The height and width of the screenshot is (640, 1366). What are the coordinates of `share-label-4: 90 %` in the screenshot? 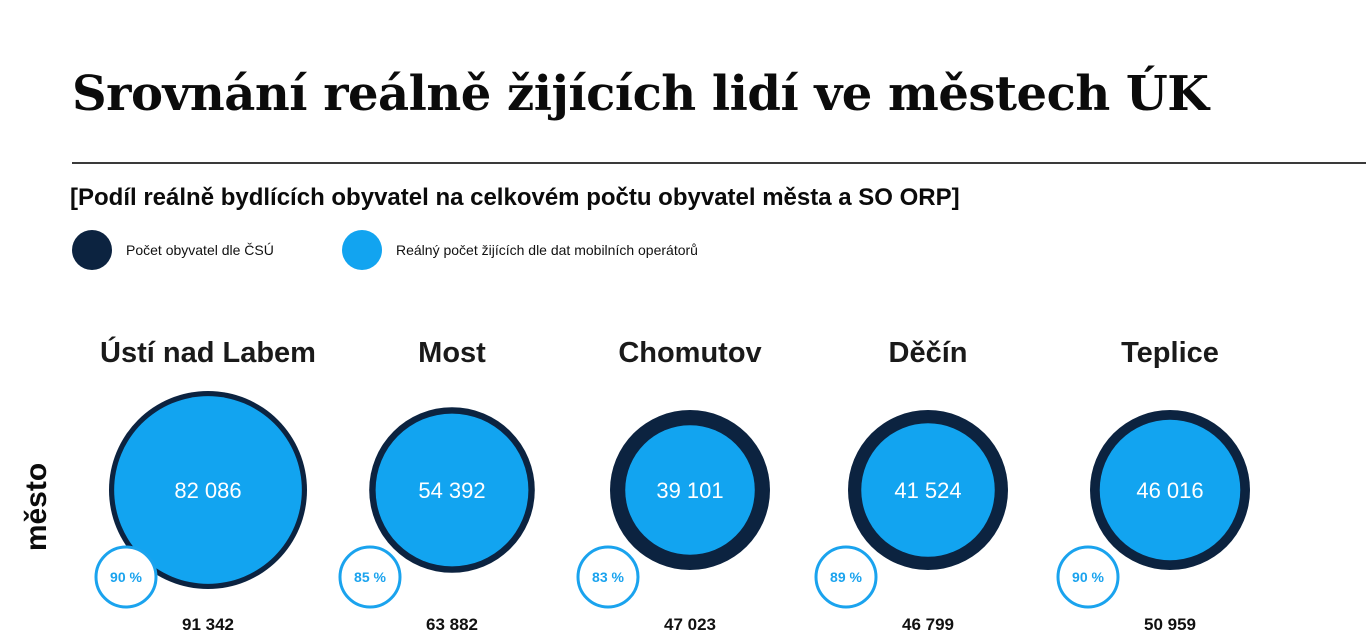 It's located at (1088, 577).